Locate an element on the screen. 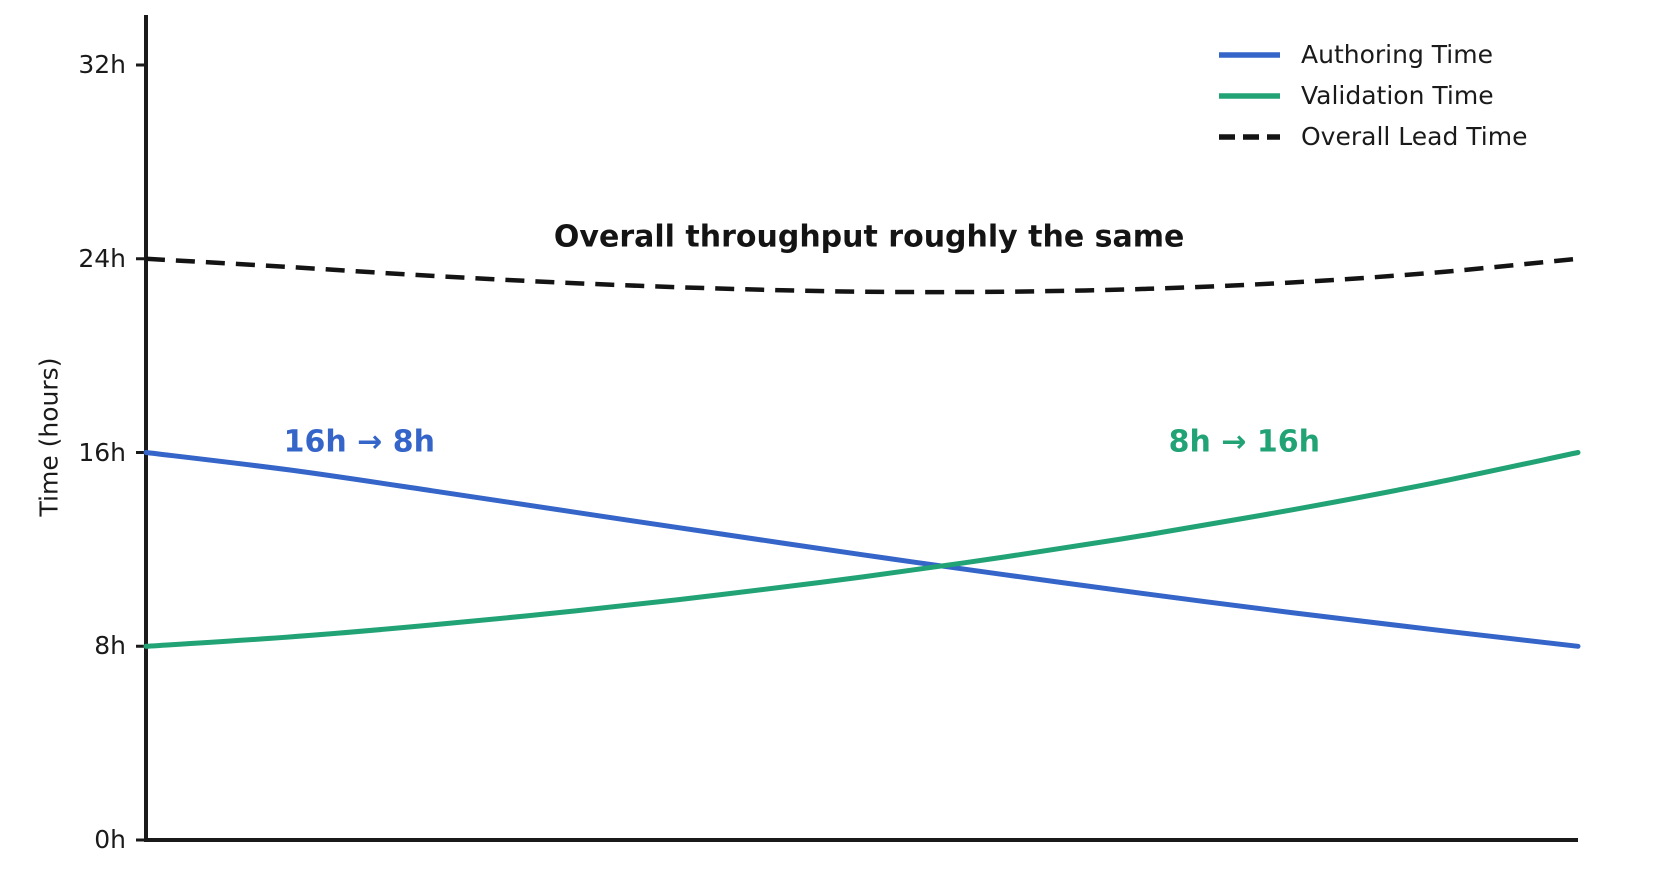 The image size is (1668, 874). y-tick-label: 8h is located at coordinates (110, 646).